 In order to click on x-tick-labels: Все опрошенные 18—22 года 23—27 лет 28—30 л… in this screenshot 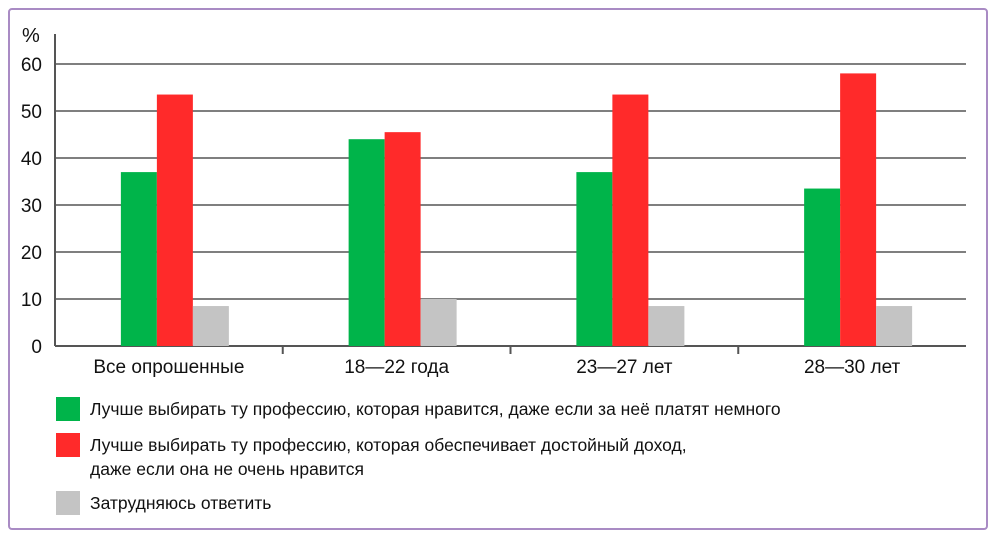, I will do `click(496, 367)`.